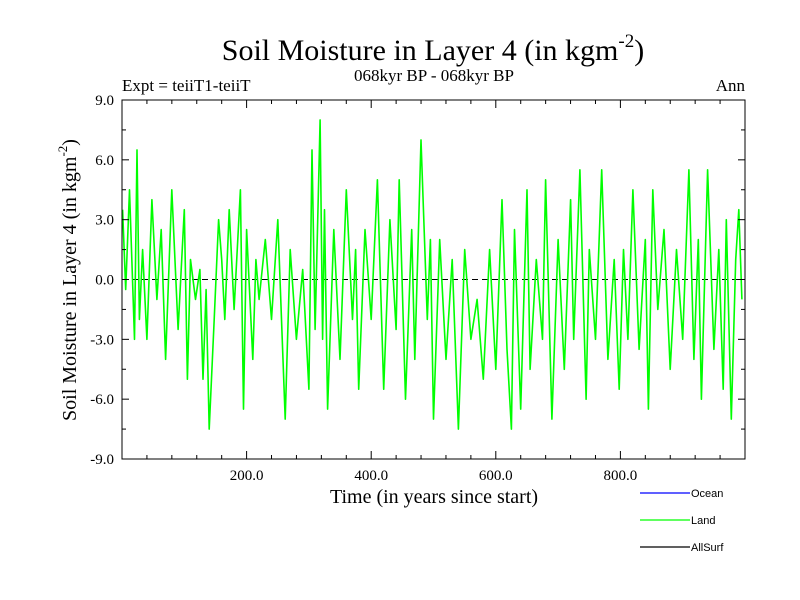 The image size is (800, 600). I want to click on legend-label-allsurf: AllSurf, so click(707, 548).